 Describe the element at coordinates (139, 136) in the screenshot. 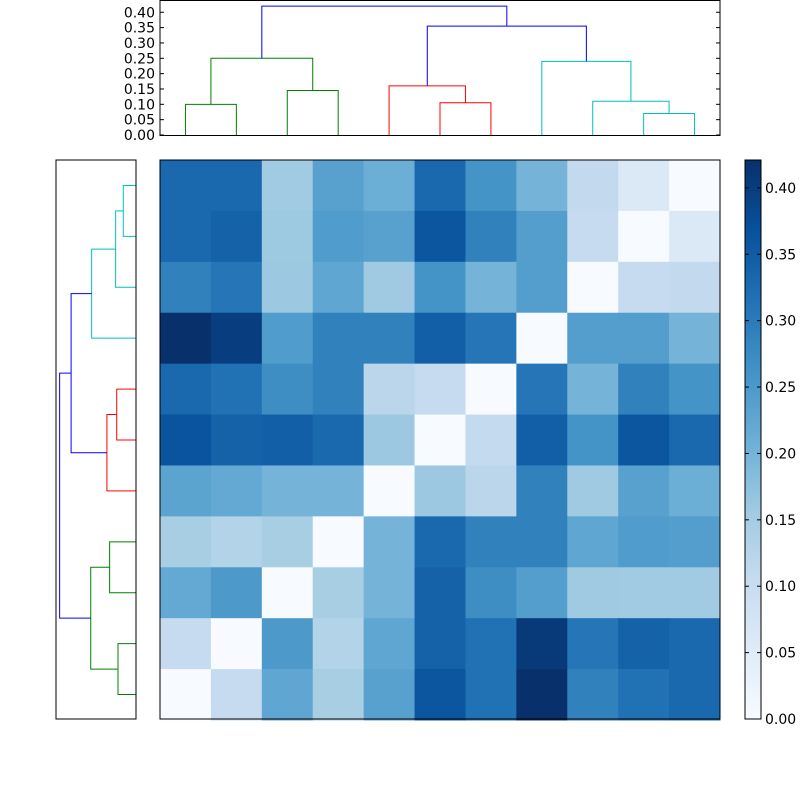

I see `y-tick-label: 0.00` at that location.